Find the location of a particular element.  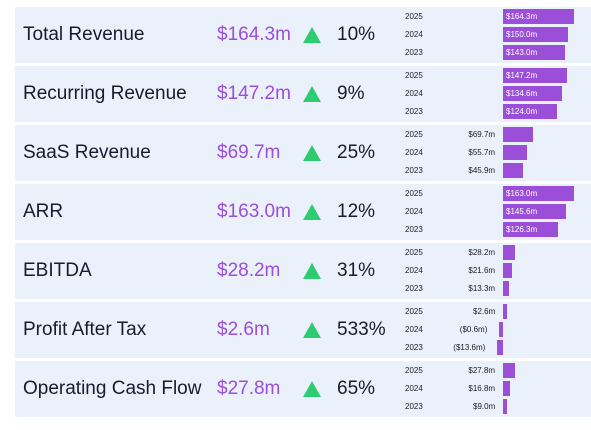

history-bar-chart: 2025 $163.0m 2024 $145.6m 2023 $126.3m is located at coordinates (498, 212).